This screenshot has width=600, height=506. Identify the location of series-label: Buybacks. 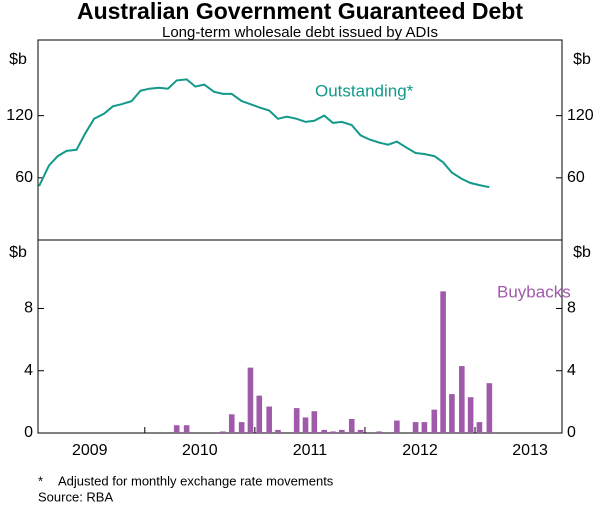
(534, 291).